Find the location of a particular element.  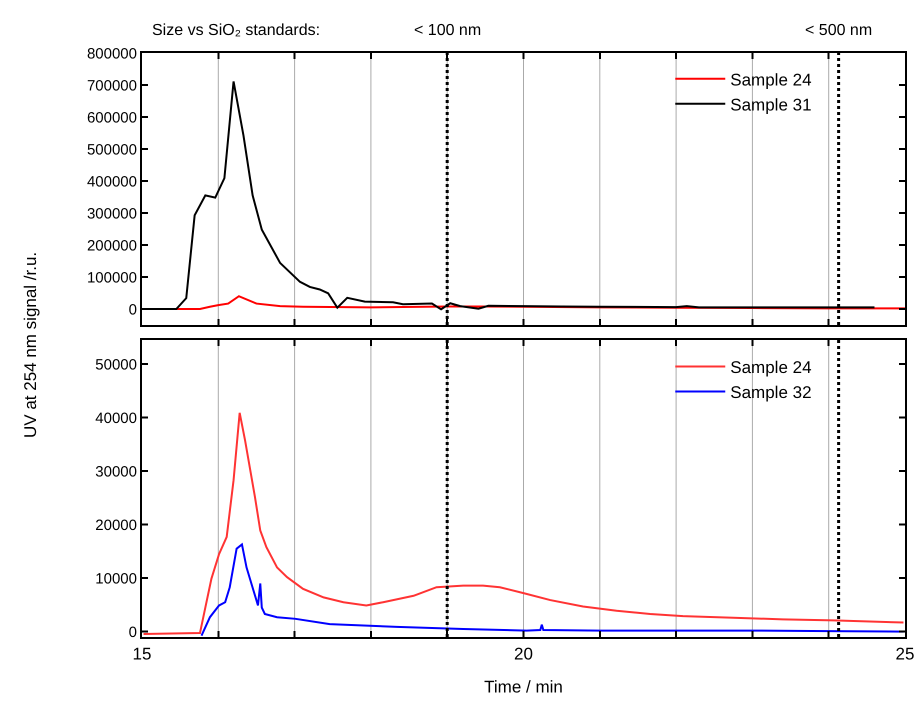

y-tick-label: 200000 is located at coordinates (111, 245).